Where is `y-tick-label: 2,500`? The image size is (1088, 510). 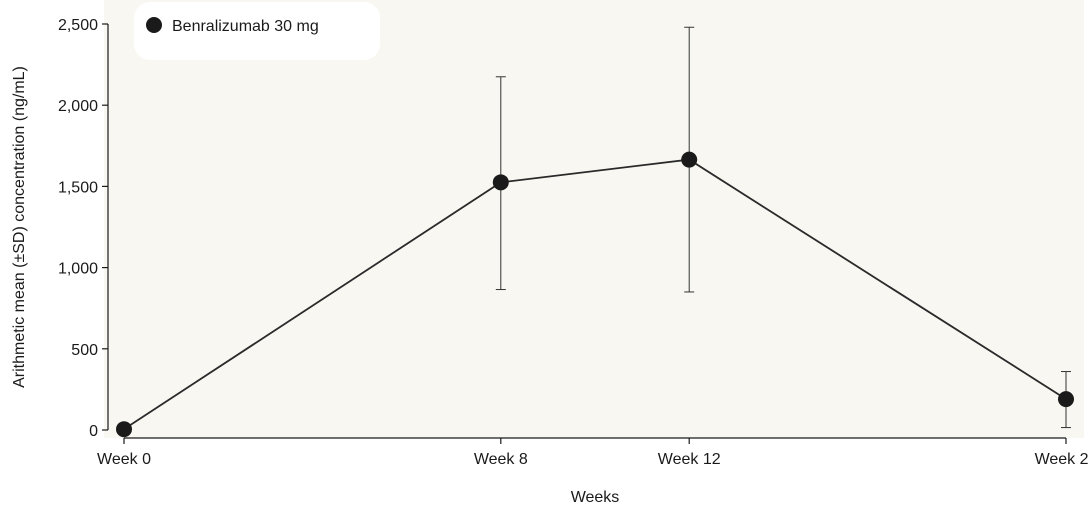 y-tick-label: 2,500 is located at coordinates (78, 25).